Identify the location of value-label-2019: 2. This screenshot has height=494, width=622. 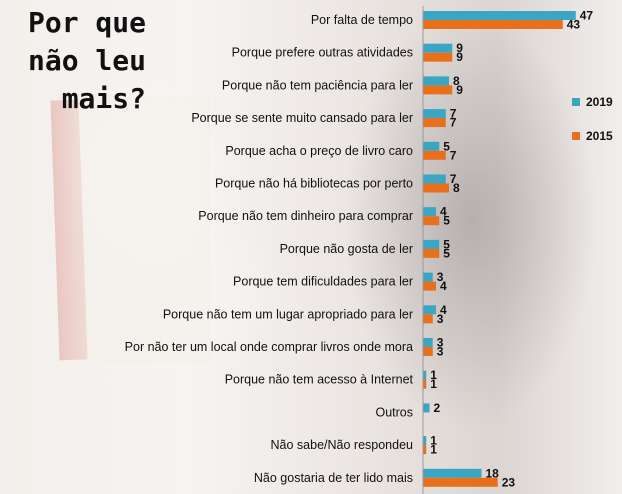
(437, 408).